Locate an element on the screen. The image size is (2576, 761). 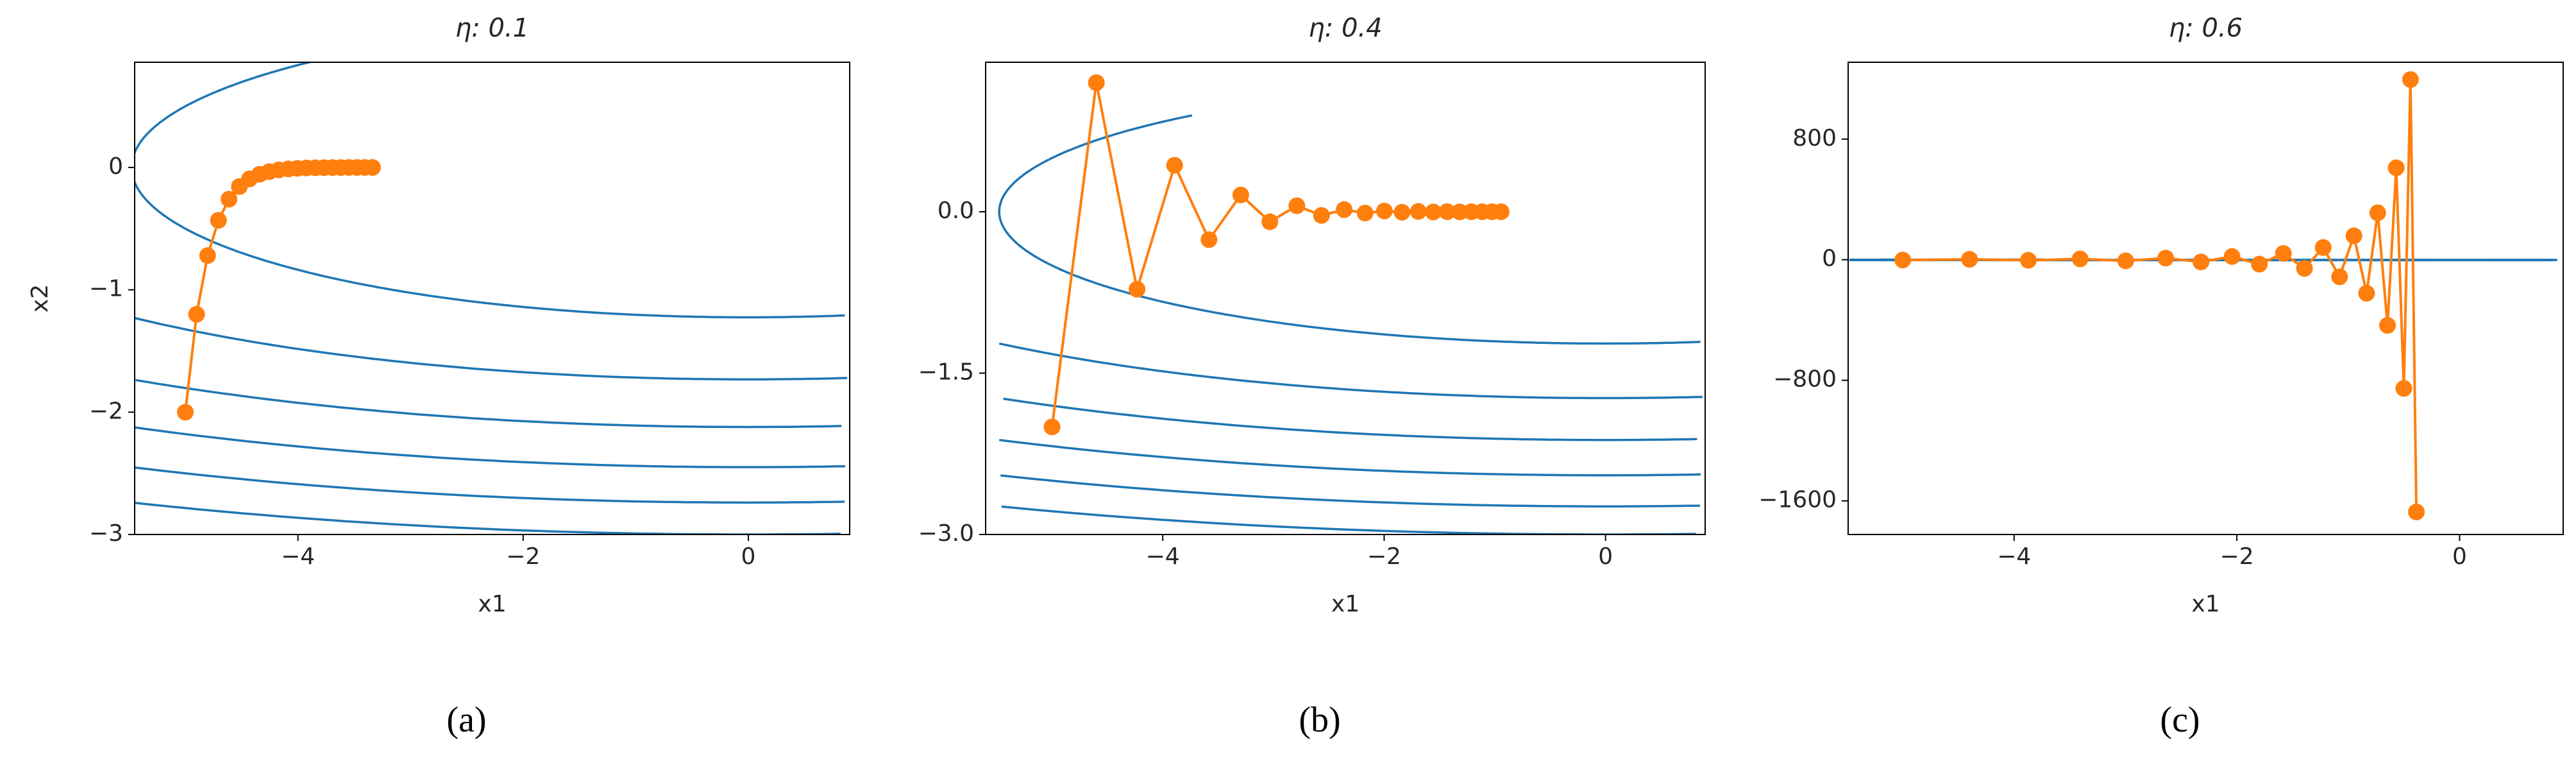
y-tick-label: −3 is located at coordinates (106, 533).